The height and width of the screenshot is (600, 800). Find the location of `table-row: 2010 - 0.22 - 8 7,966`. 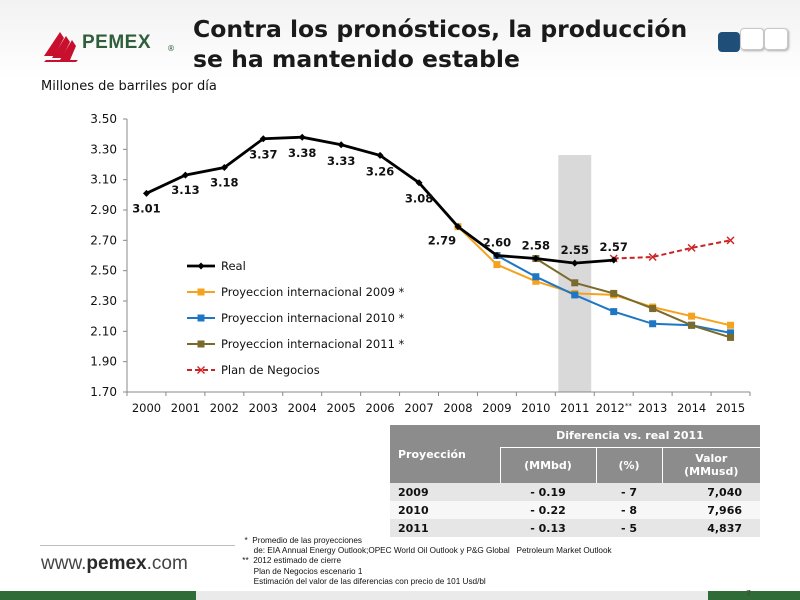

table-row: 2010 - 0.22 - 8 7,966 is located at coordinates (575, 510).